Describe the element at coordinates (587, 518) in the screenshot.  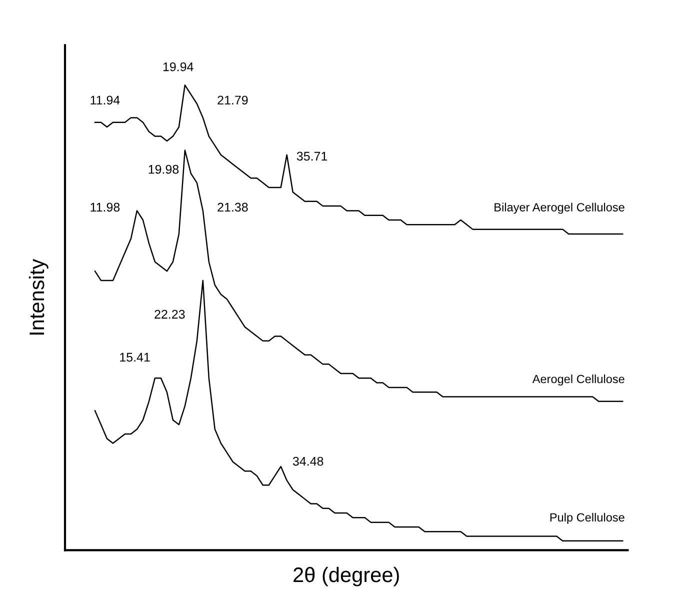
I see `series-label: Pulp Cellulose` at that location.